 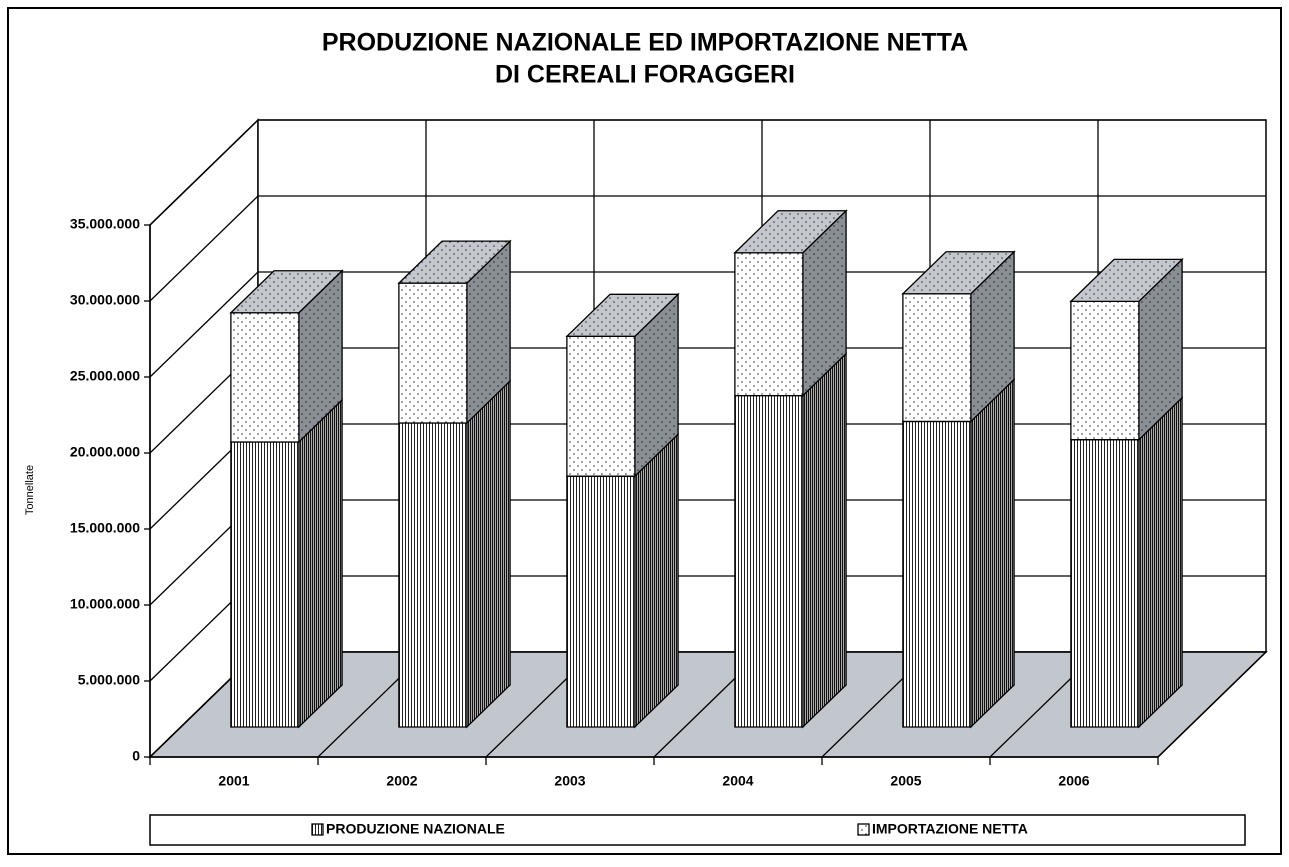 What do you see at coordinates (233, 781) in the screenshot?
I see `x-tick-label: 2001` at bounding box center [233, 781].